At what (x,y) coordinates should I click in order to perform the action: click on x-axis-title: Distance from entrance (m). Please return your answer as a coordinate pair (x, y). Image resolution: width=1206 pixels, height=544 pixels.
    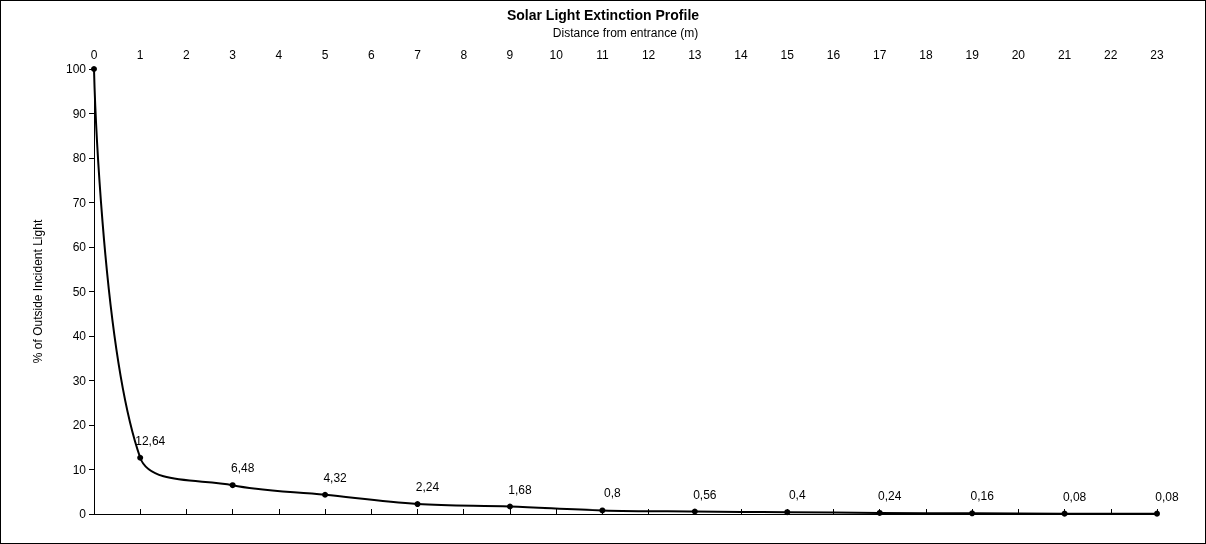
    Looking at the image, I should click on (625, 33).